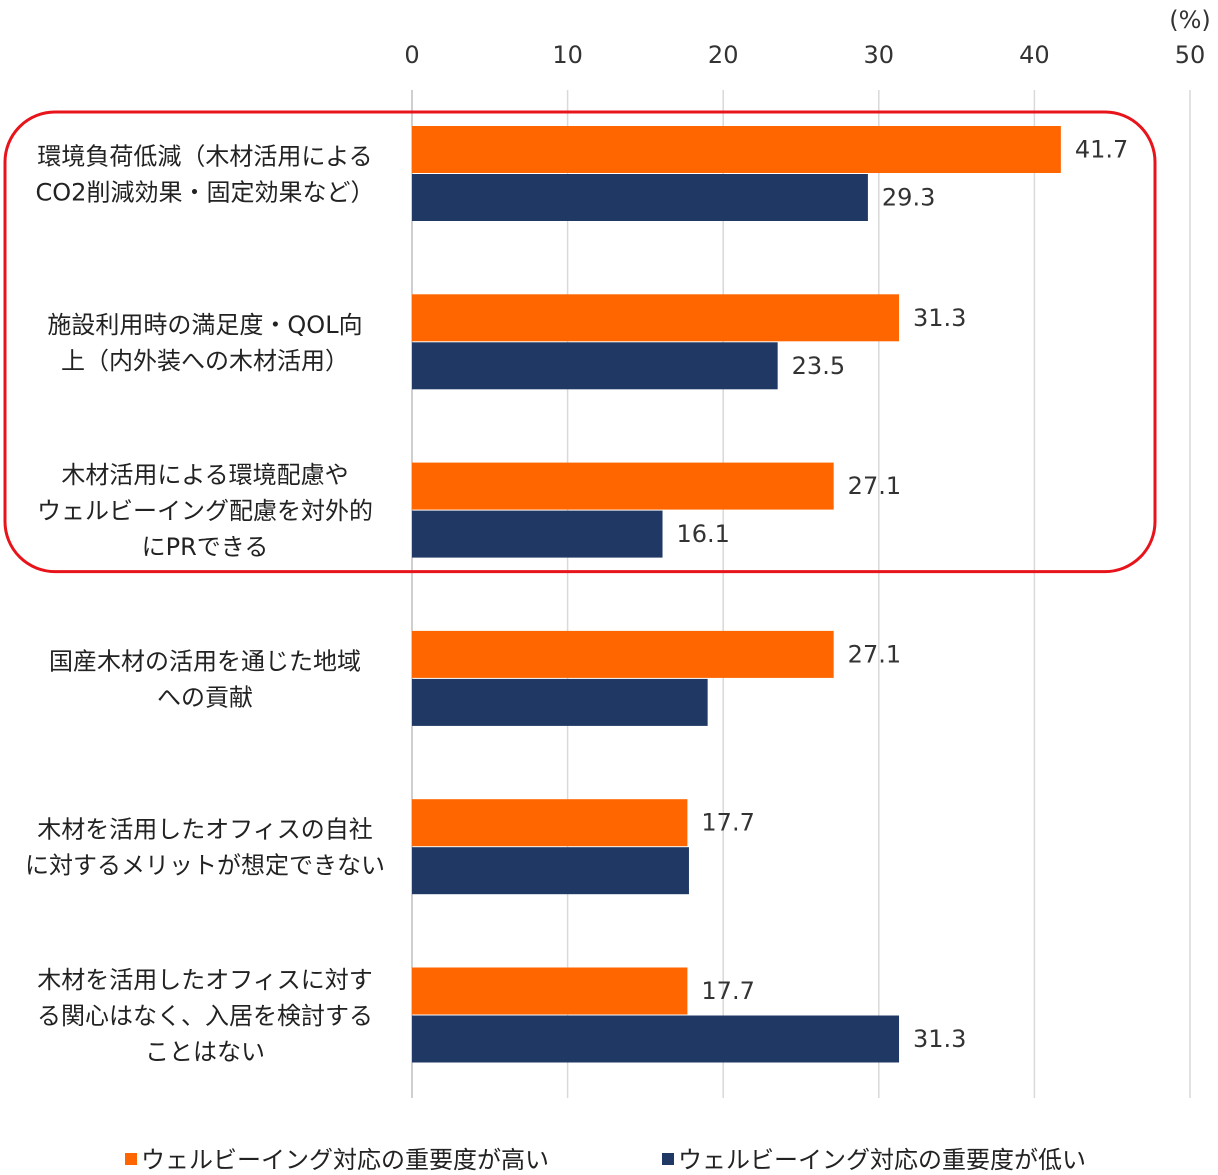  I want to click on data-label-series1-cat1: 41.7, so click(1101, 150).